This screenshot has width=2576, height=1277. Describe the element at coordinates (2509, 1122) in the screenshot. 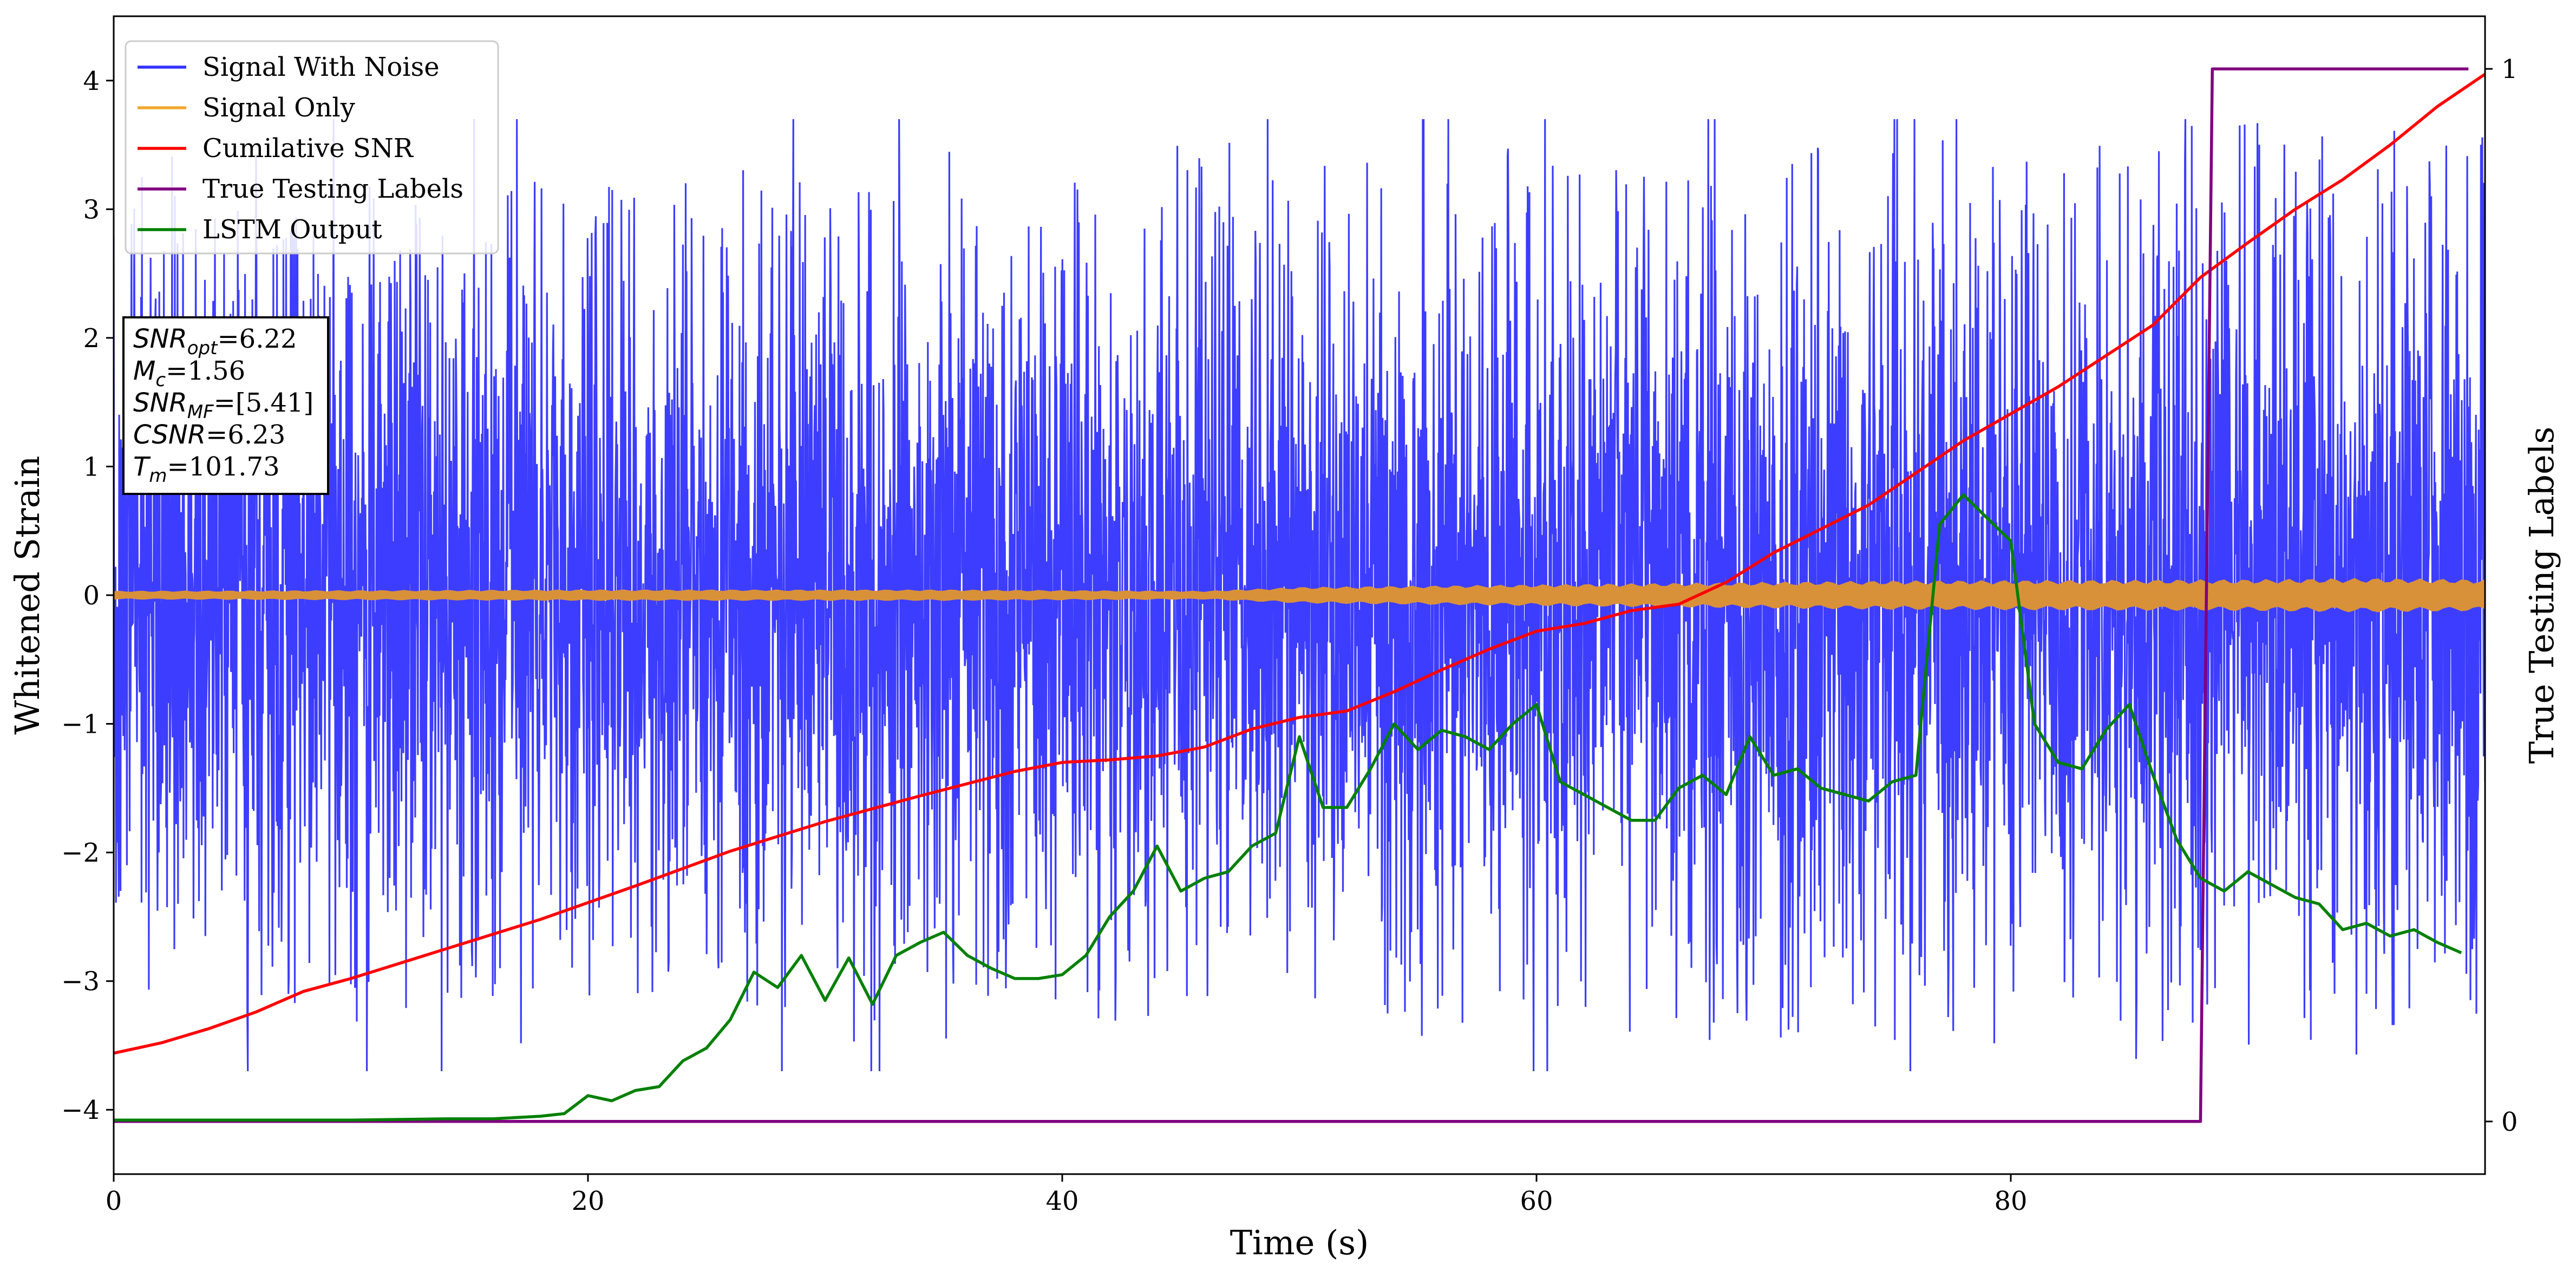

I see `y2-tick-label: 0` at that location.